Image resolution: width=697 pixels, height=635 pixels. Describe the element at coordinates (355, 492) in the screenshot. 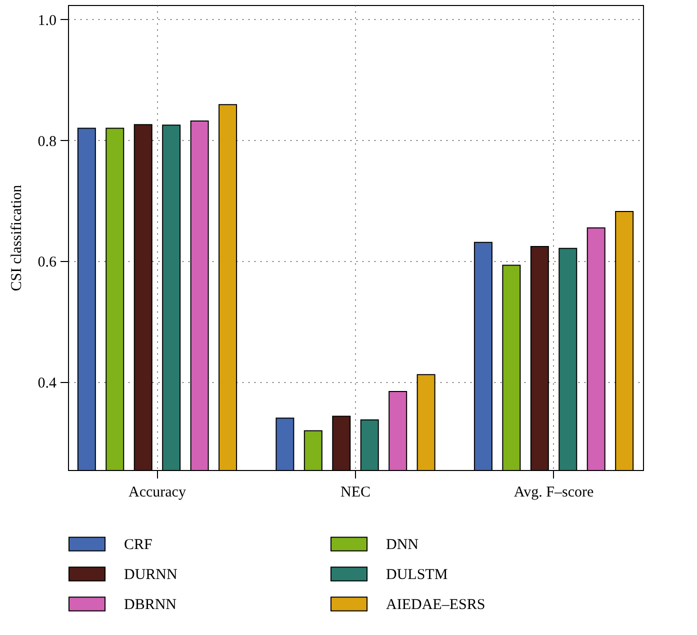

I see `x-tick-label: NEC` at that location.